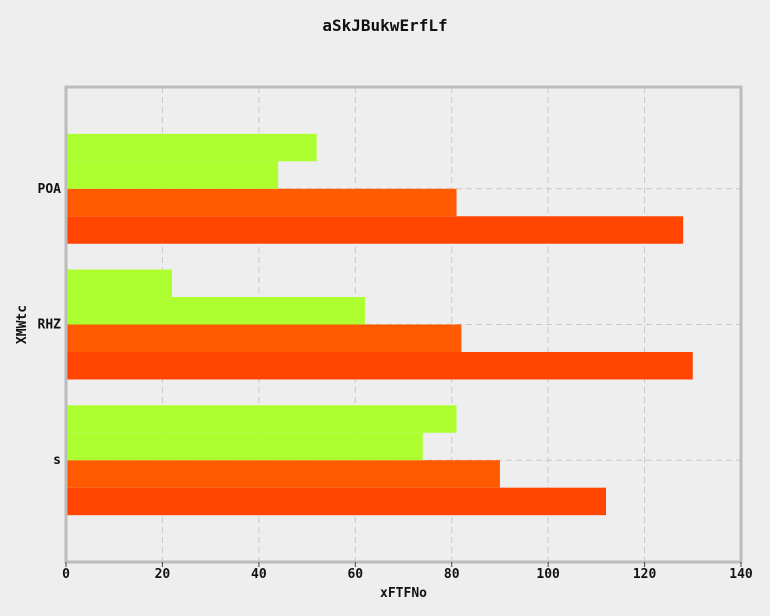 The height and width of the screenshot is (616, 770). I want to click on x-tick-label: 140, so click(741, 574).